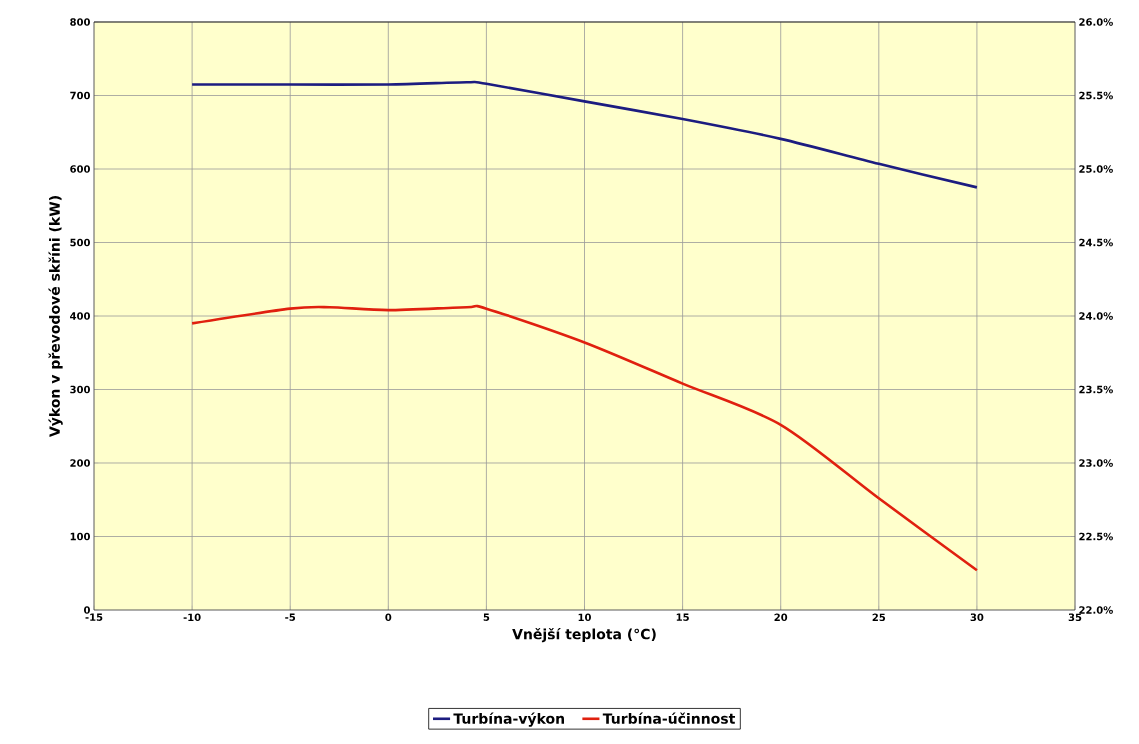  I want to click on y-tick-label: 400, so click(80, 316).